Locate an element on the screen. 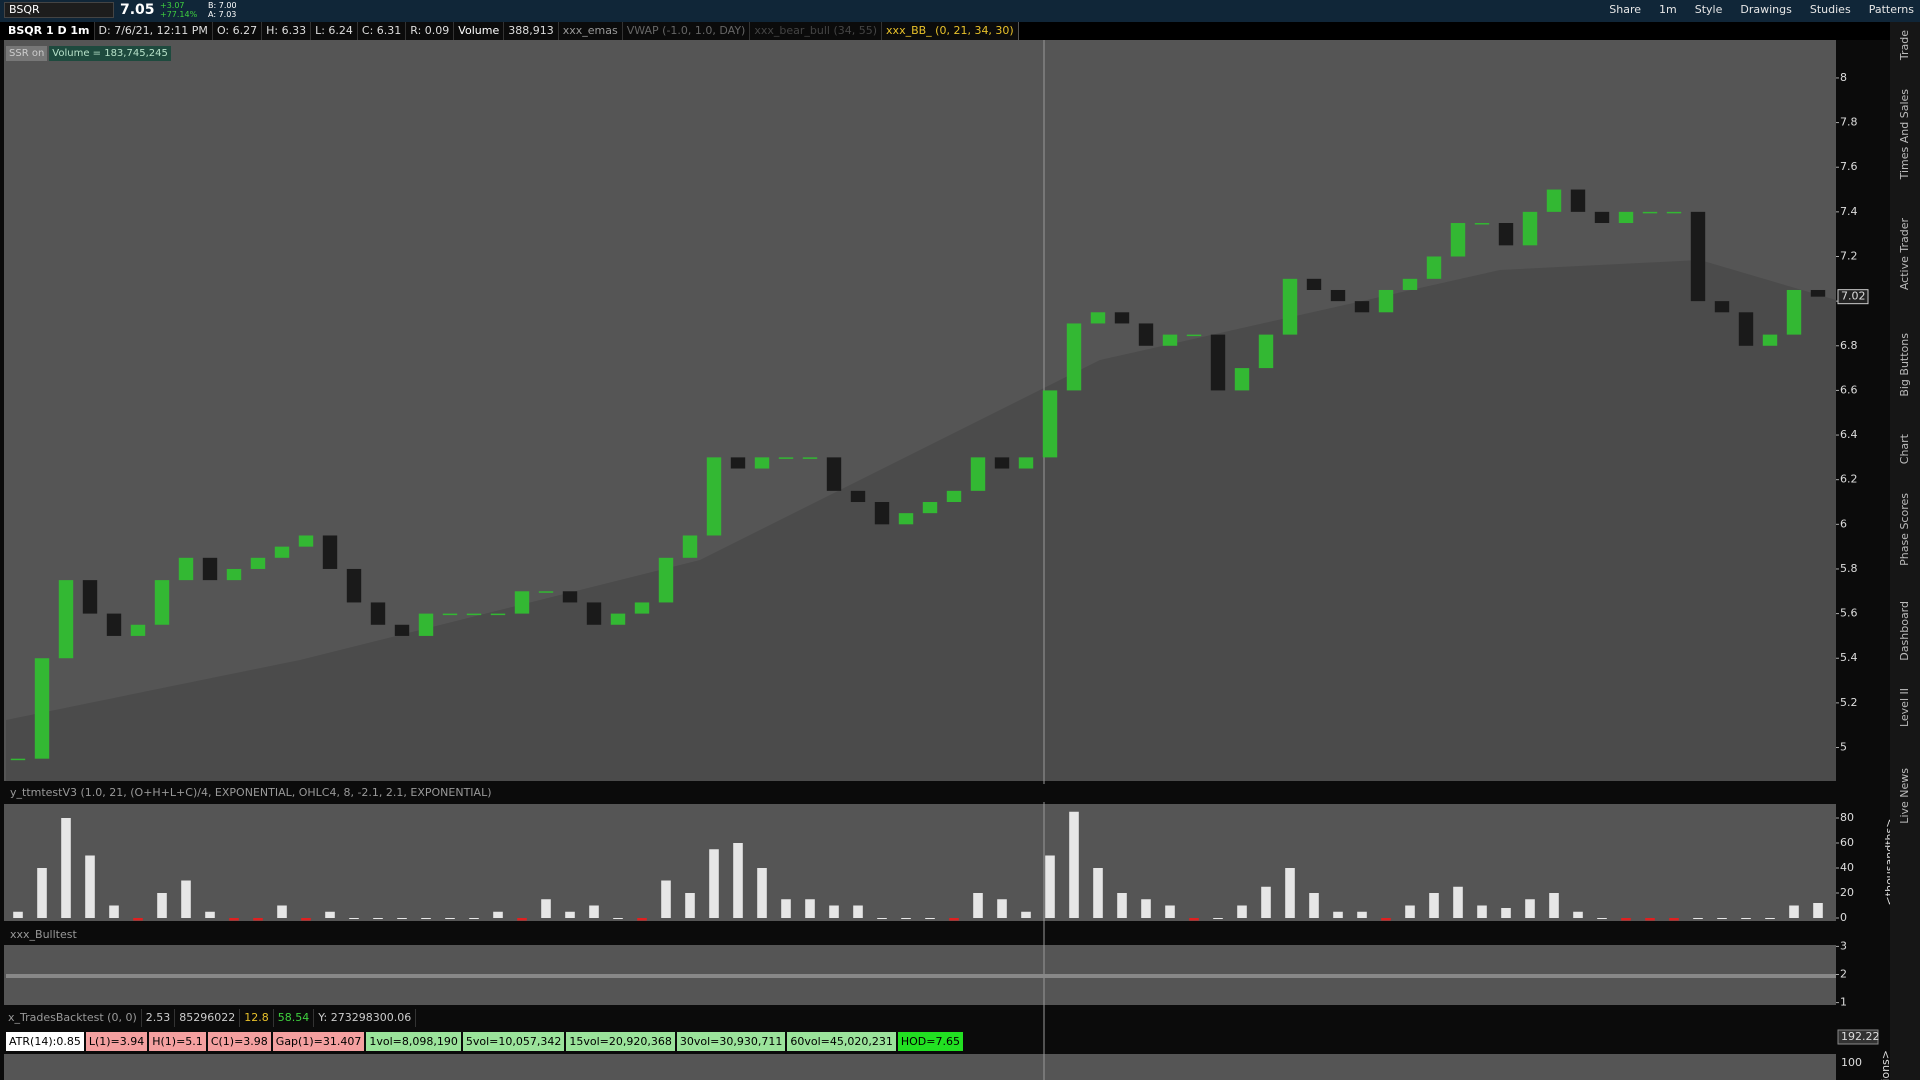 This screenshot has width=1920, height=1080. toolbar-button: Drawings is located at coordinates (1766, 9).